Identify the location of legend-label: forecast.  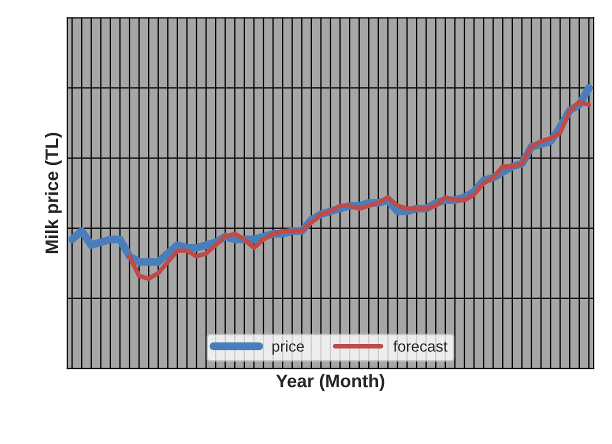
(420, 346).